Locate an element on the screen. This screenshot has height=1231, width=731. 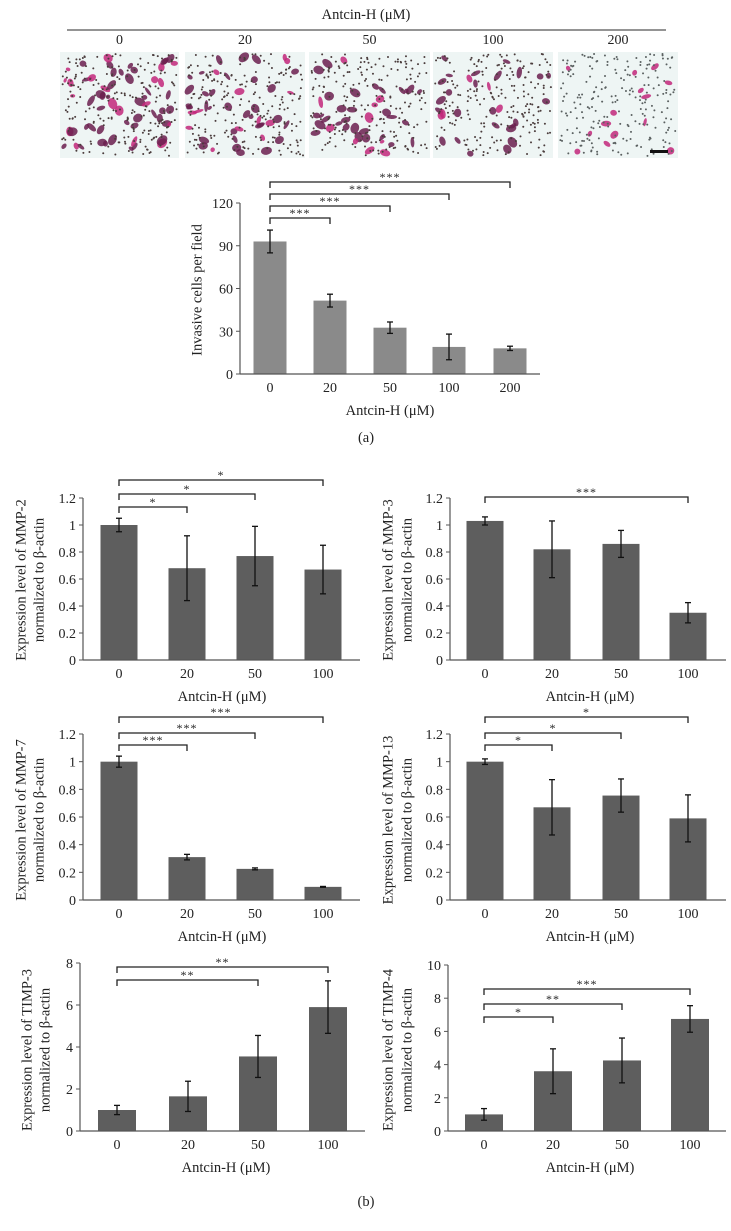
y-tick-label: 8 is located at coordinates (69, 964).